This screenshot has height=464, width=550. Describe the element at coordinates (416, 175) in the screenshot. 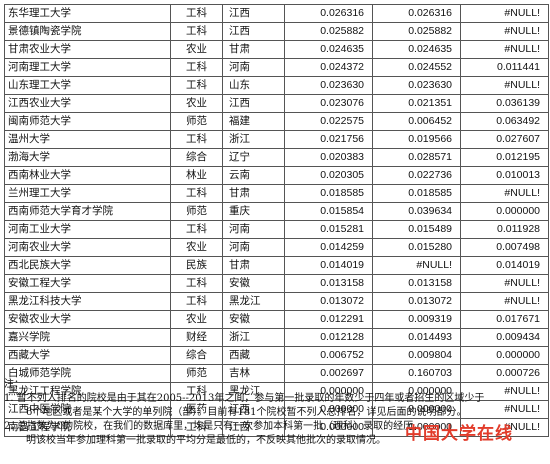

I see `value-2-cell: 0.022736` at that location.